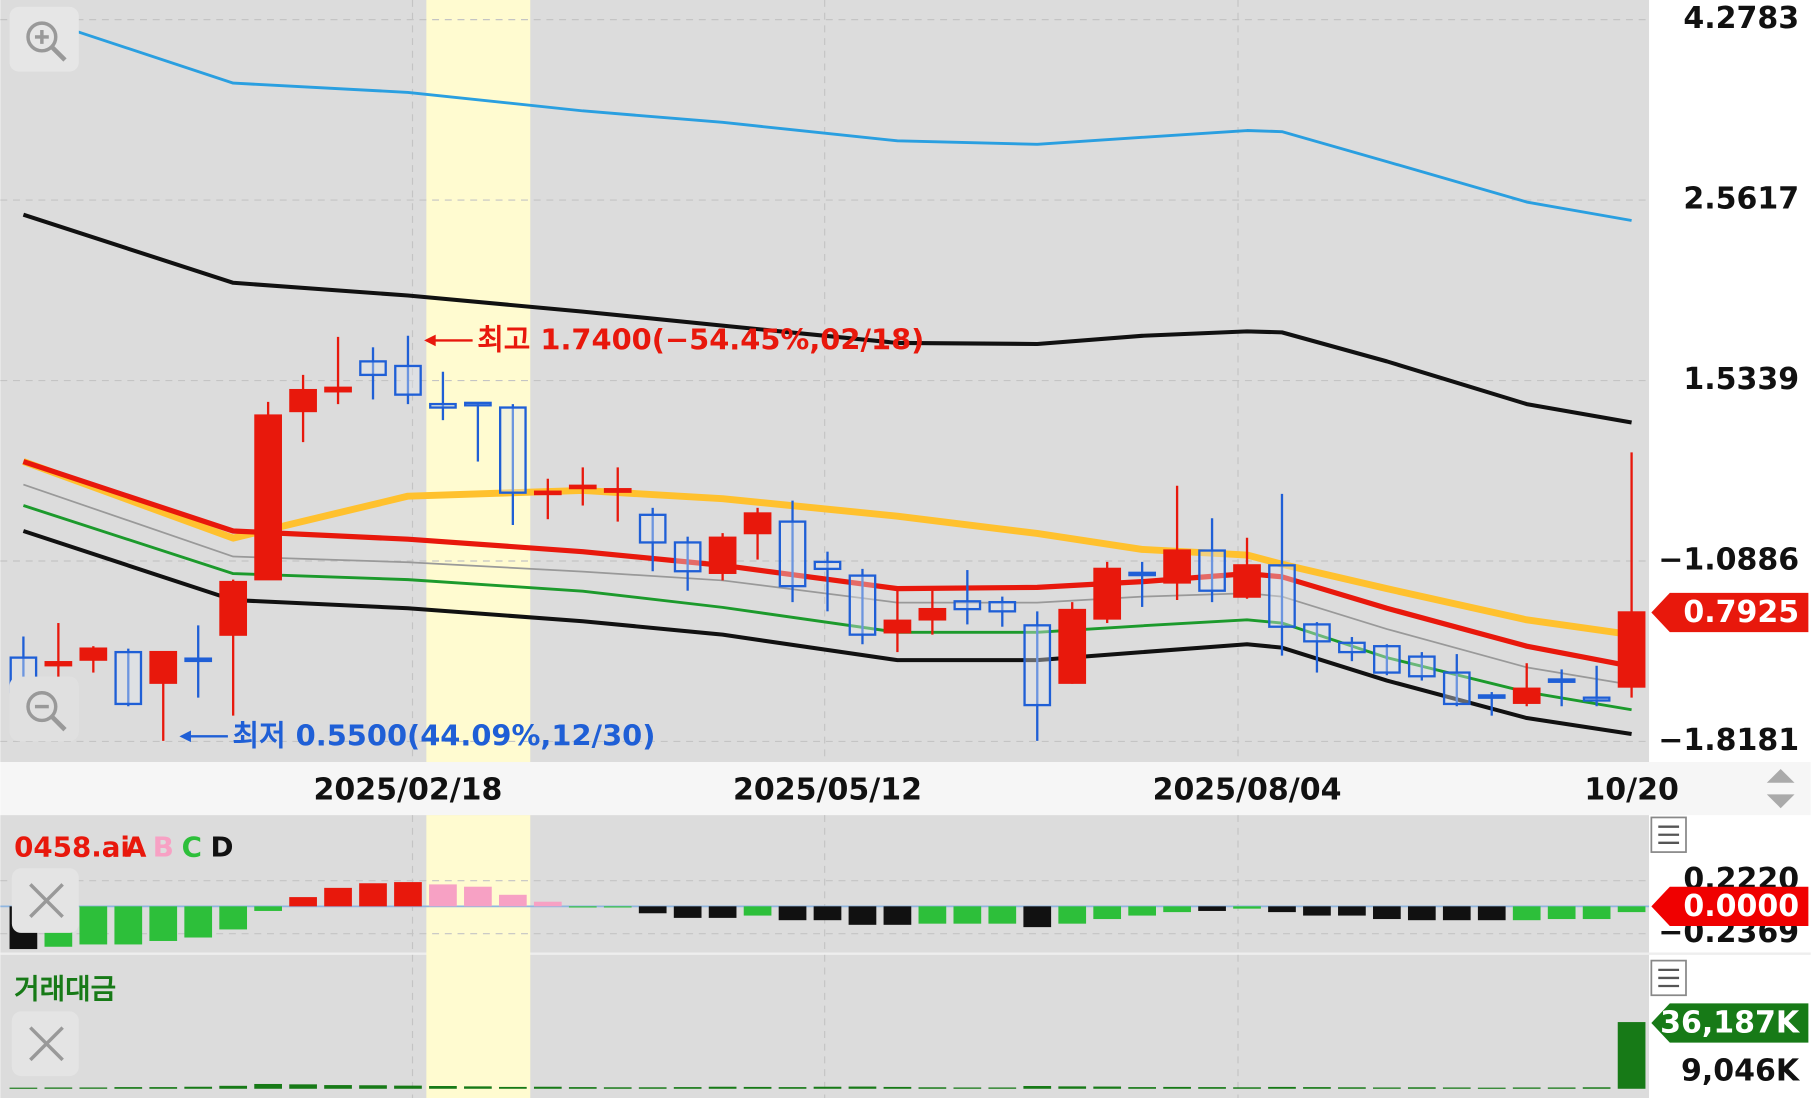 Image resolution: width=1811 pixels, height=1098 pixels. I want to click on price-badge-label: 0.7925, so click(1741, 612).